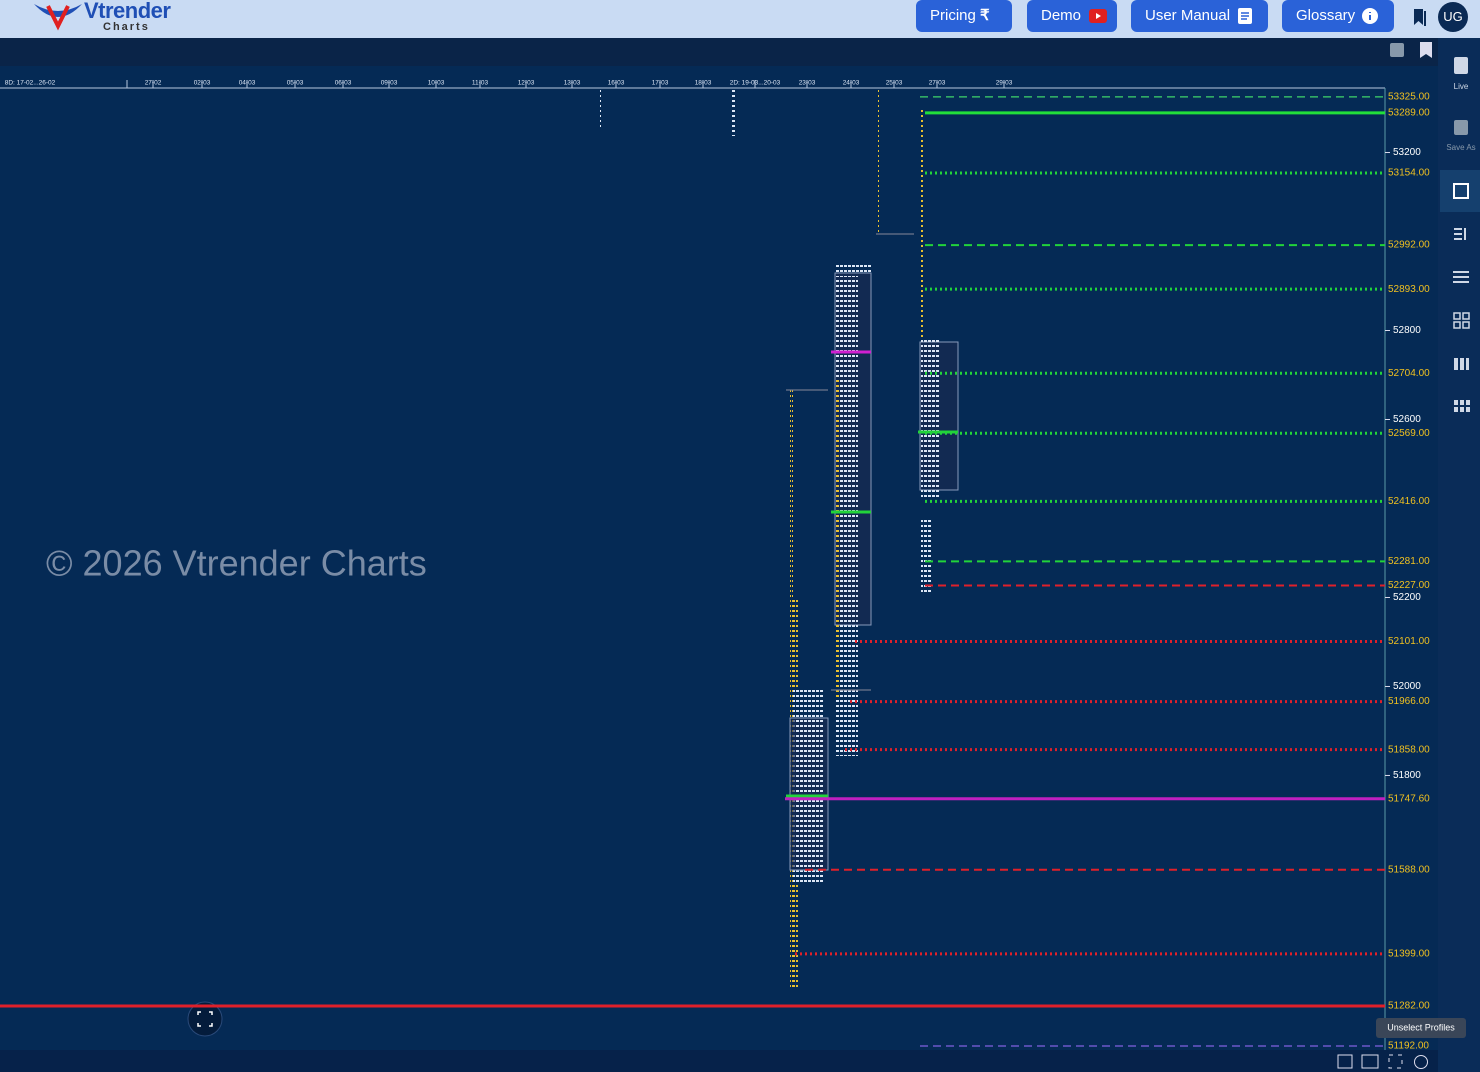 This screenshot has height=1072, width=1480. What do you see at coordinates (1345, 1061) in the screenshot?
I see `table-icon` at bounding box center [1345, 1061].